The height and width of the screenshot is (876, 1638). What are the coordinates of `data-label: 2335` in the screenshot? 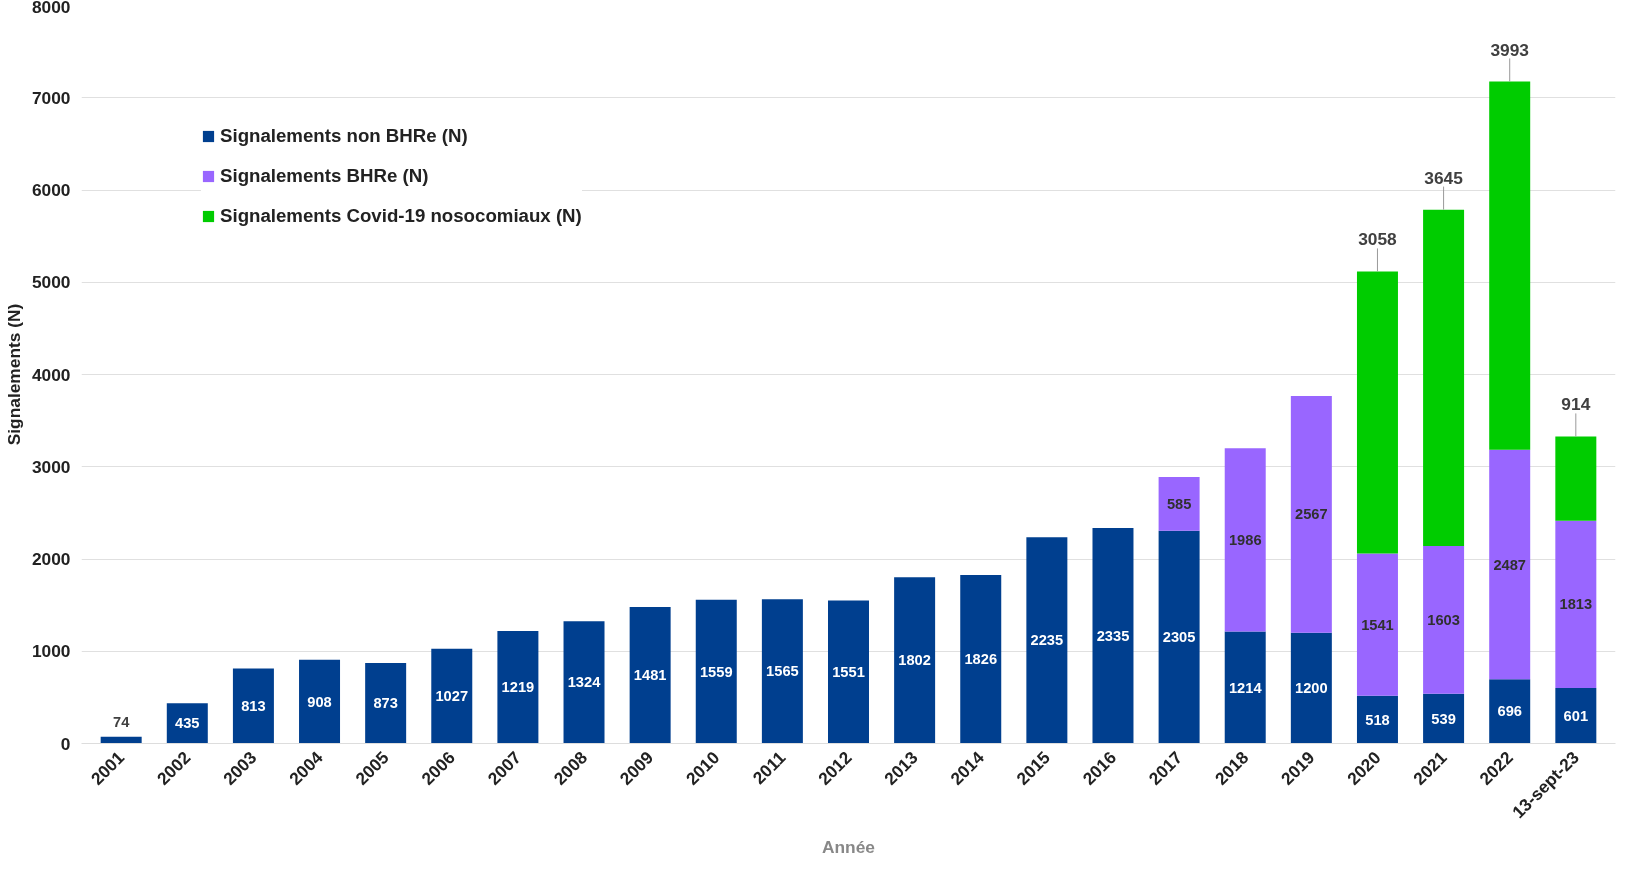 It's located at (1113, 635).